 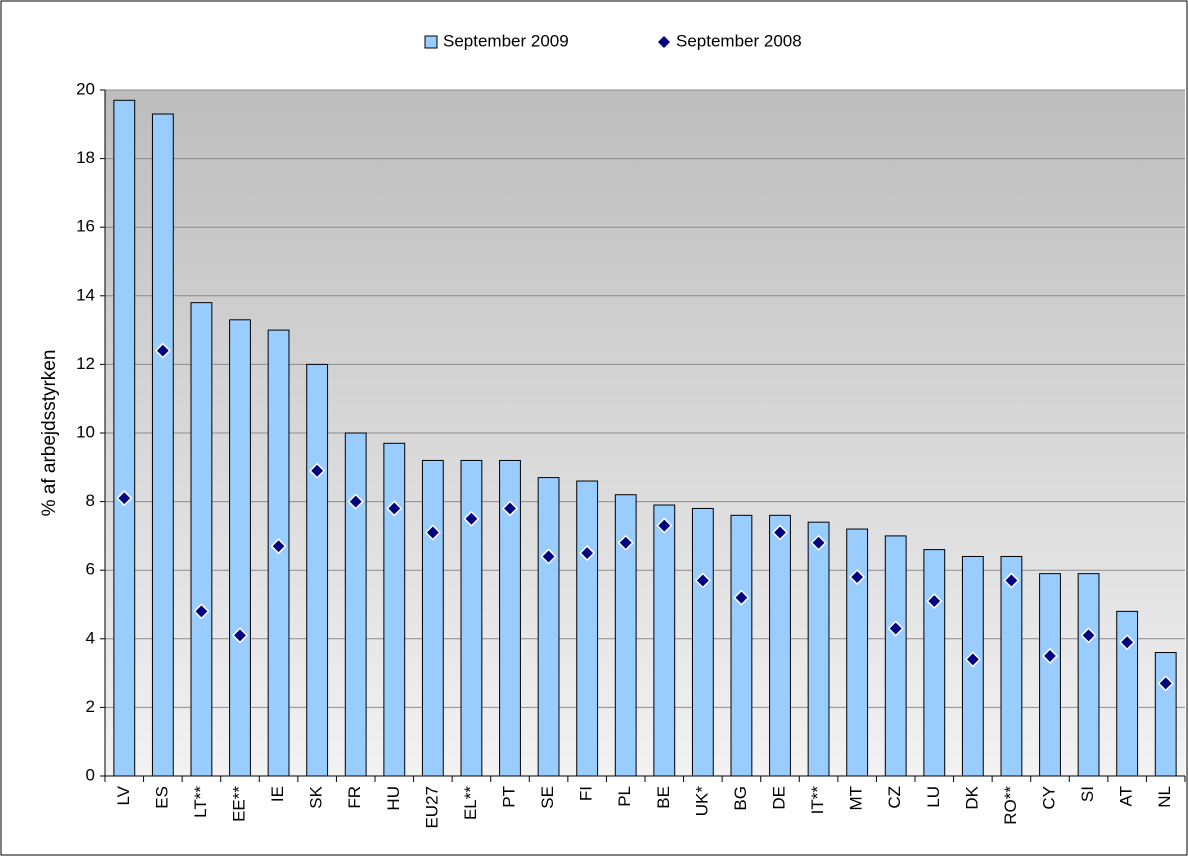 I want to click on x-tick-label: SI, so click(x=1087, y=794).